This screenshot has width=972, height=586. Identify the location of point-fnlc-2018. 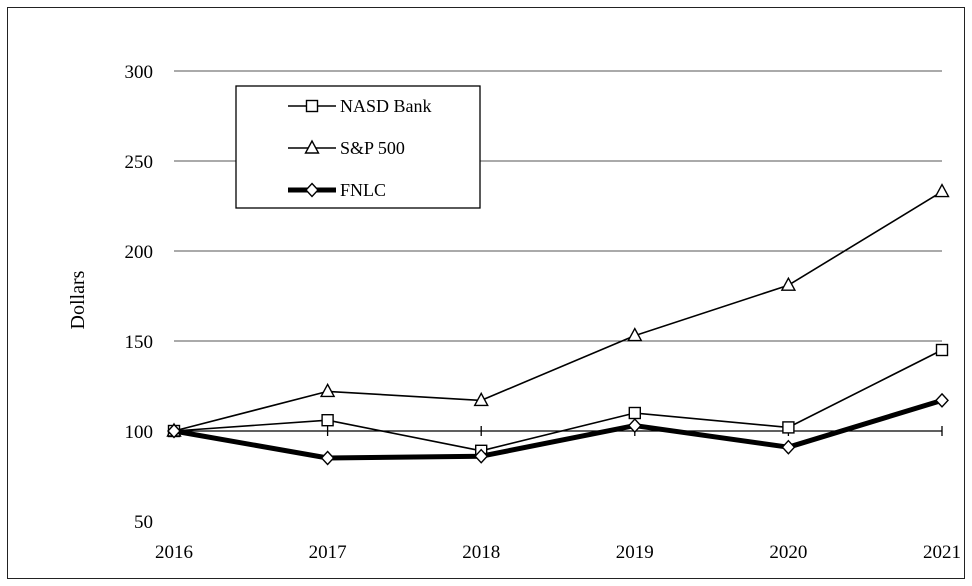
(481, 456).